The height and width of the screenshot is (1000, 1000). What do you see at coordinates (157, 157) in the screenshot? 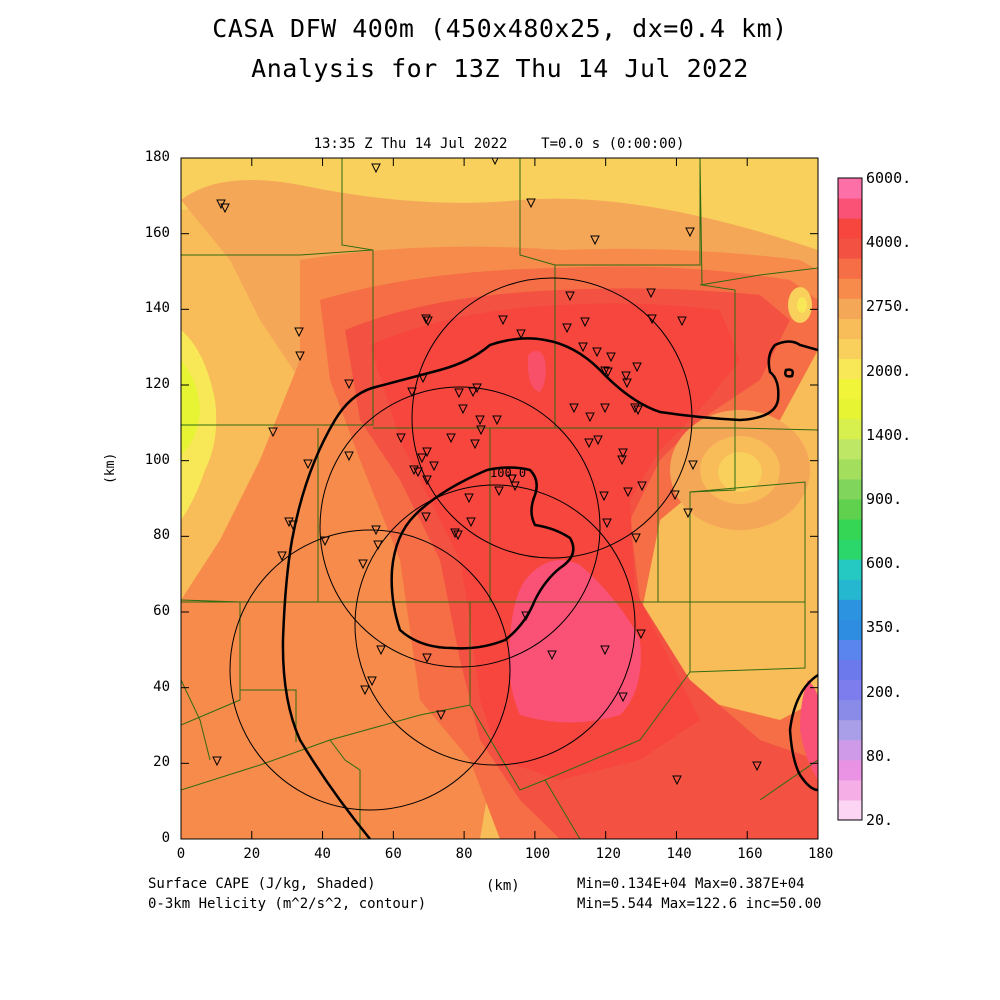
I see `y-tick-label: 180` at bounding box center [157, 157].